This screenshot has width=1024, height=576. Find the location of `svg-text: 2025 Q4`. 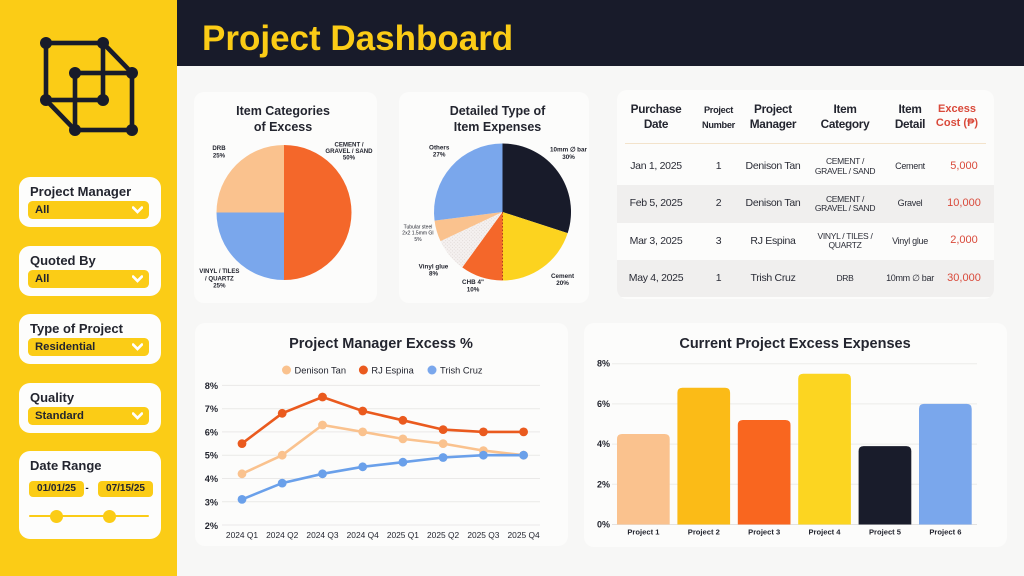

svg-text: 2025 Q4 is located at coordinates (524, 535).